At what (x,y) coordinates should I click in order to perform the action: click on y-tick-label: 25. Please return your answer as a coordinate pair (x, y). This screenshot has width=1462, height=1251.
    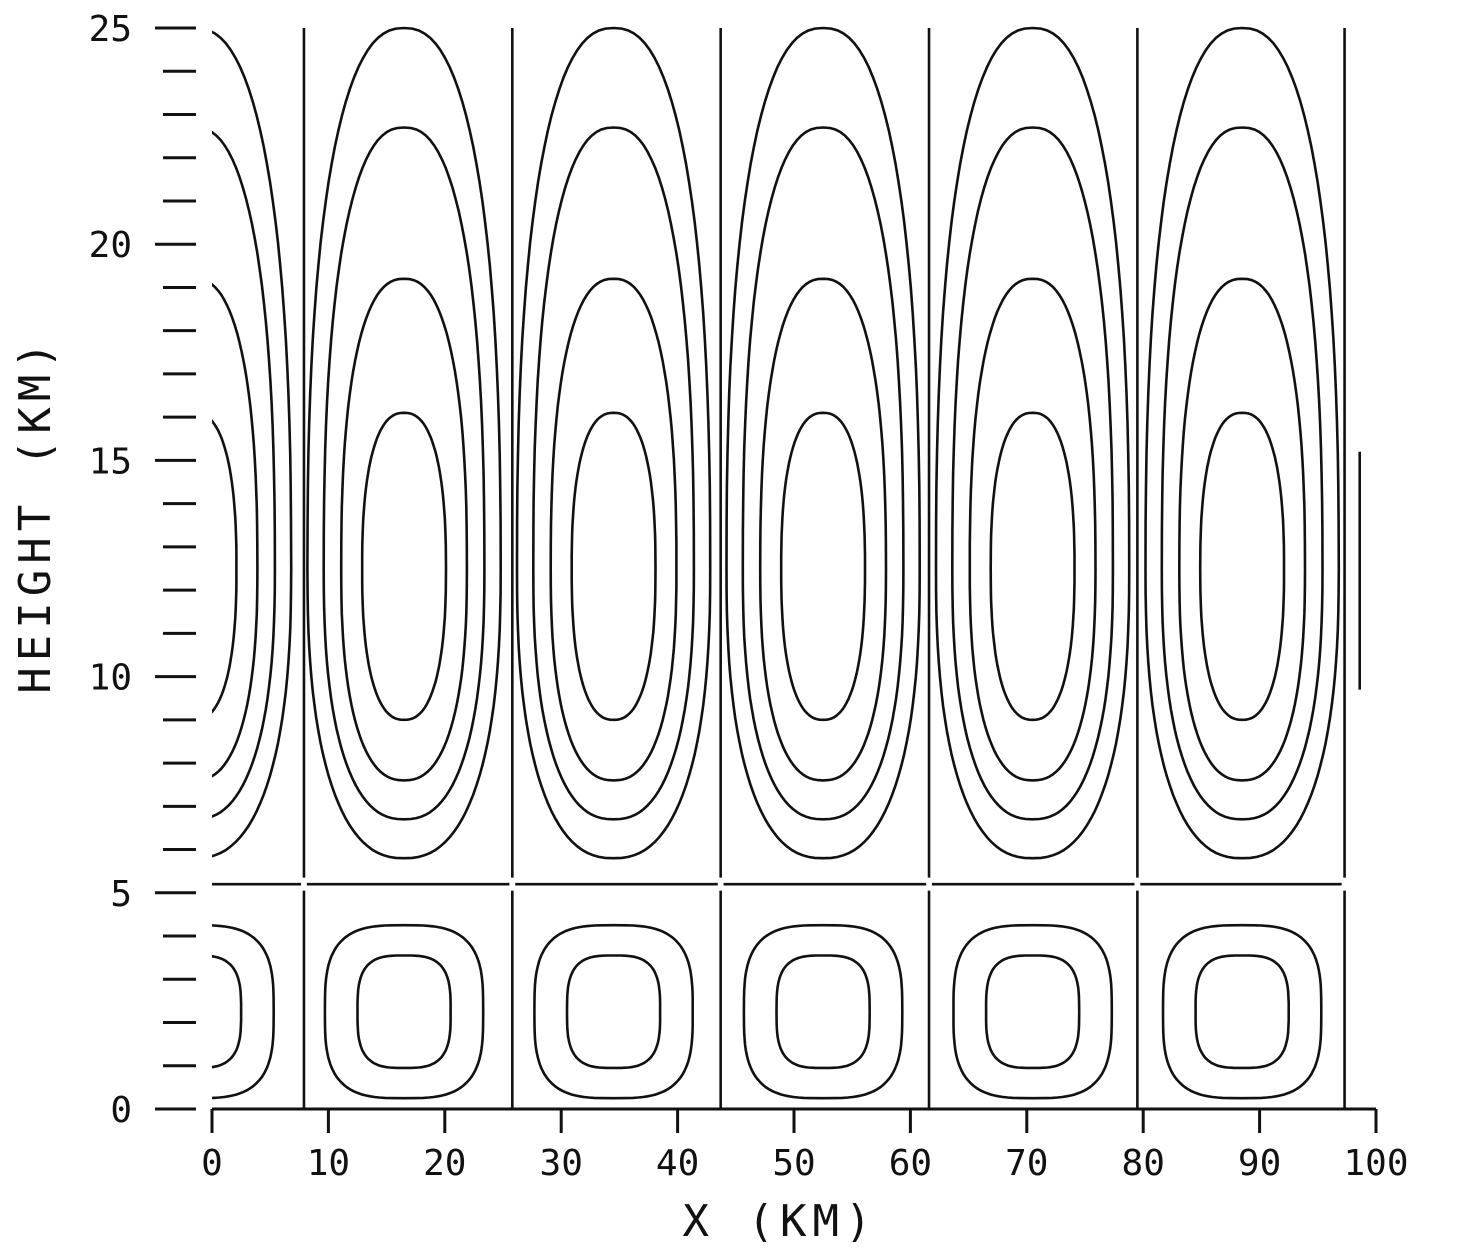
    Looking at the image, I should click on (110, 29).